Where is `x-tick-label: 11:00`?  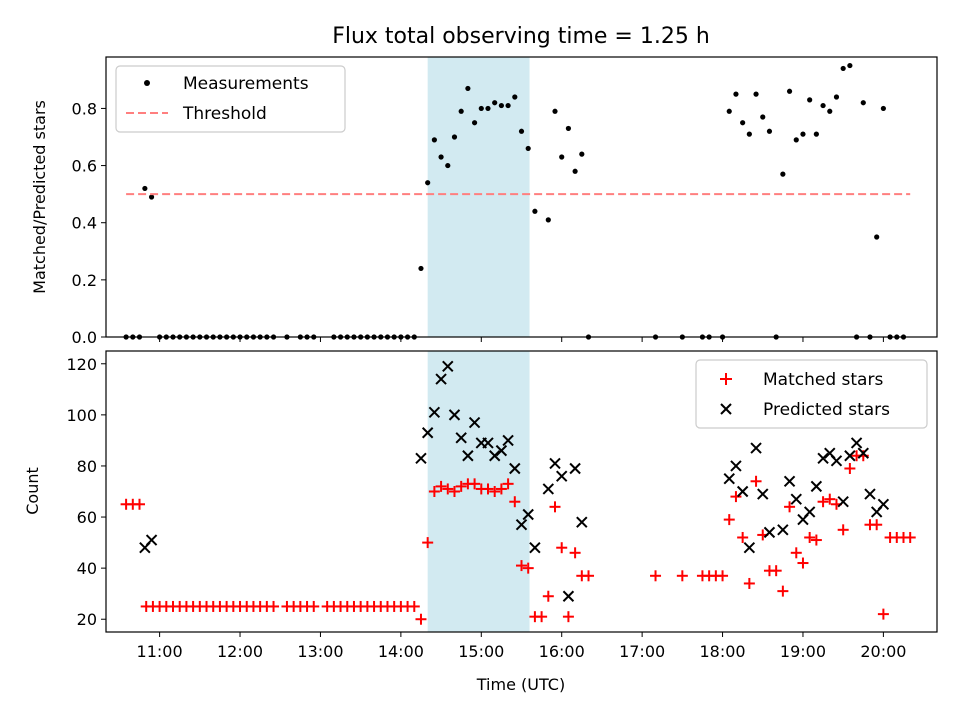 x-tick-label: 11:00 is located at coordinates (160, 651).